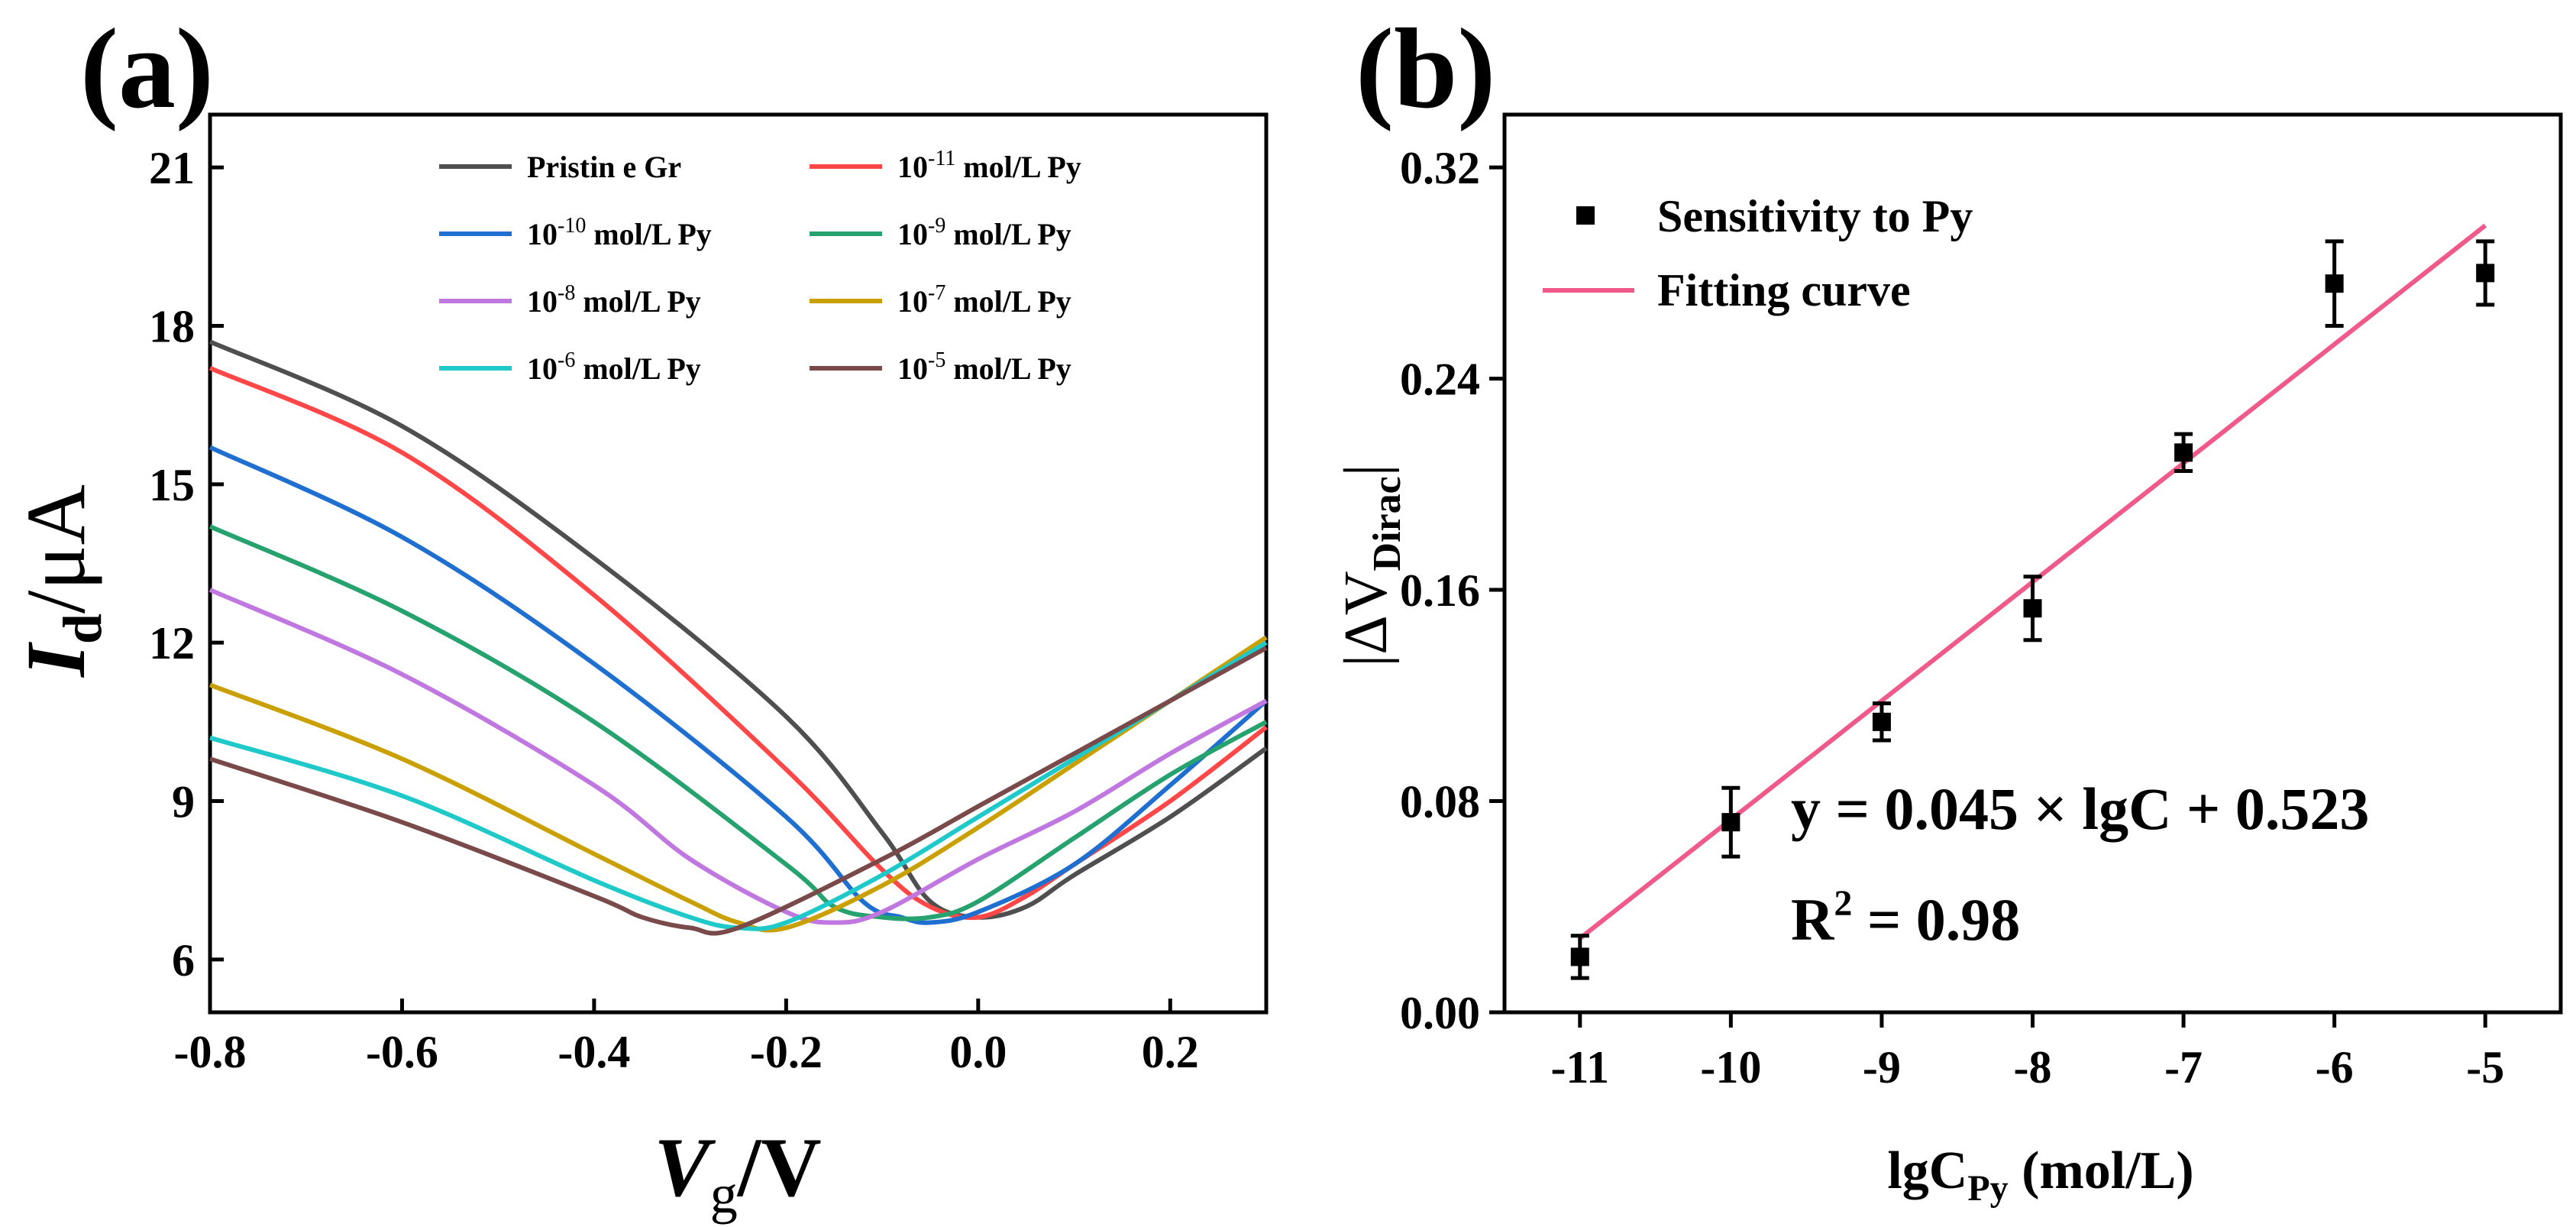  Describe the element at coordinates (2335, 1067) in the screenshot. I see `panel-b-x-tick-label: -6` at that location.